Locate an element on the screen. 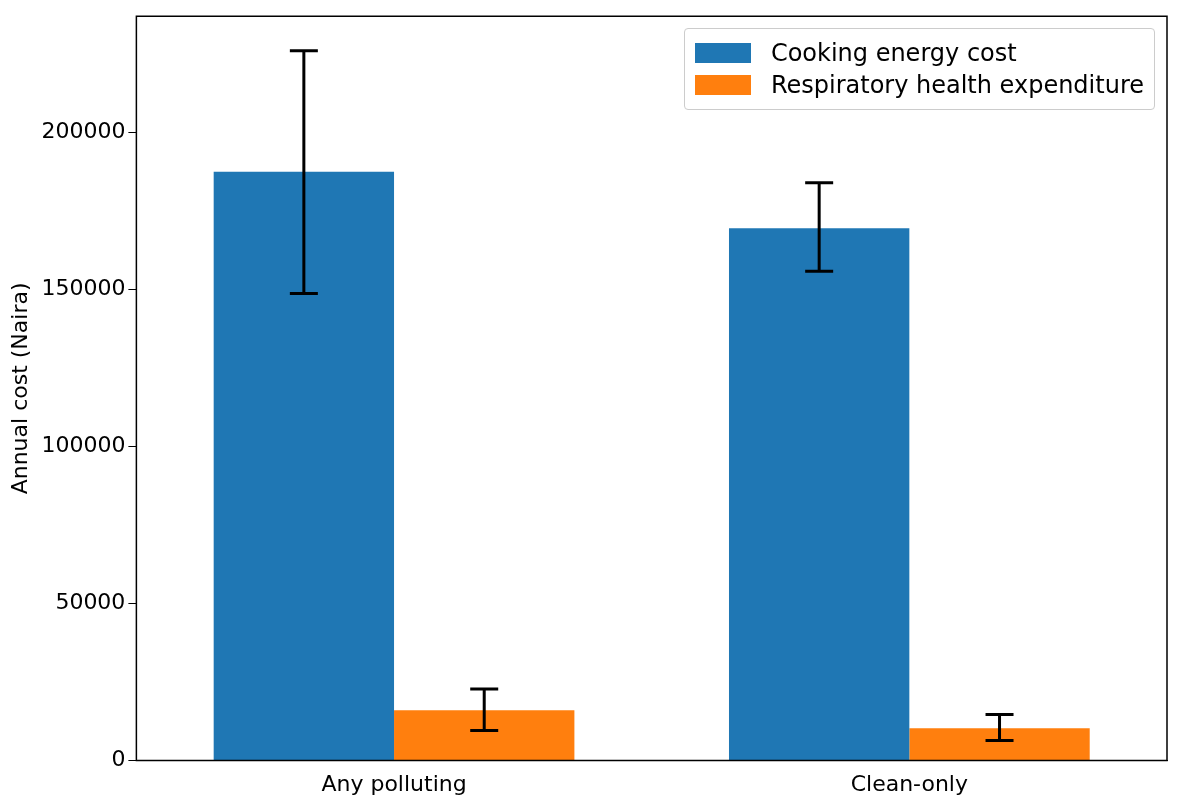  x-tick-label: Clean-only is located at coordinates (909, 783).